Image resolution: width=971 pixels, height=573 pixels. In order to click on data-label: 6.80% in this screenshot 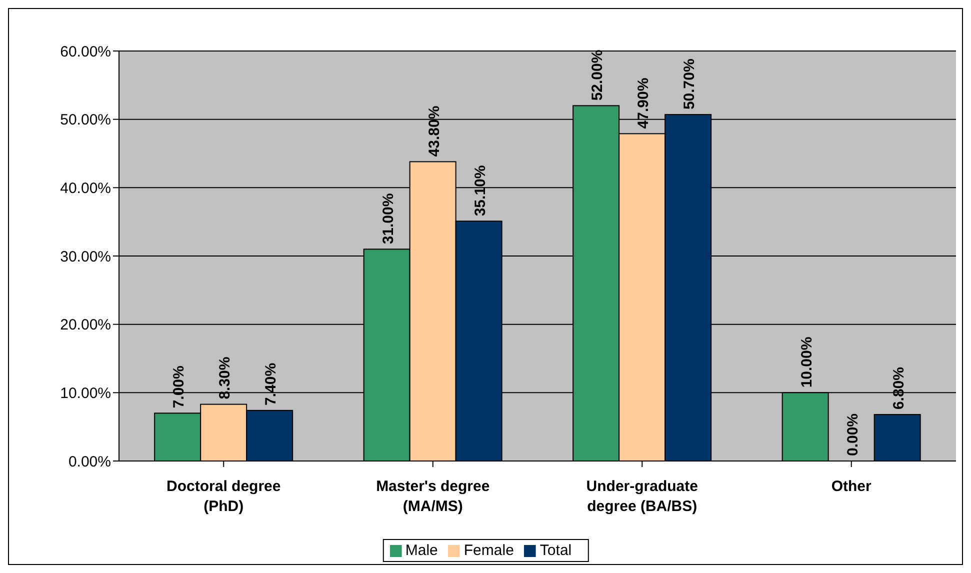, I will do `click(899, 388)`.